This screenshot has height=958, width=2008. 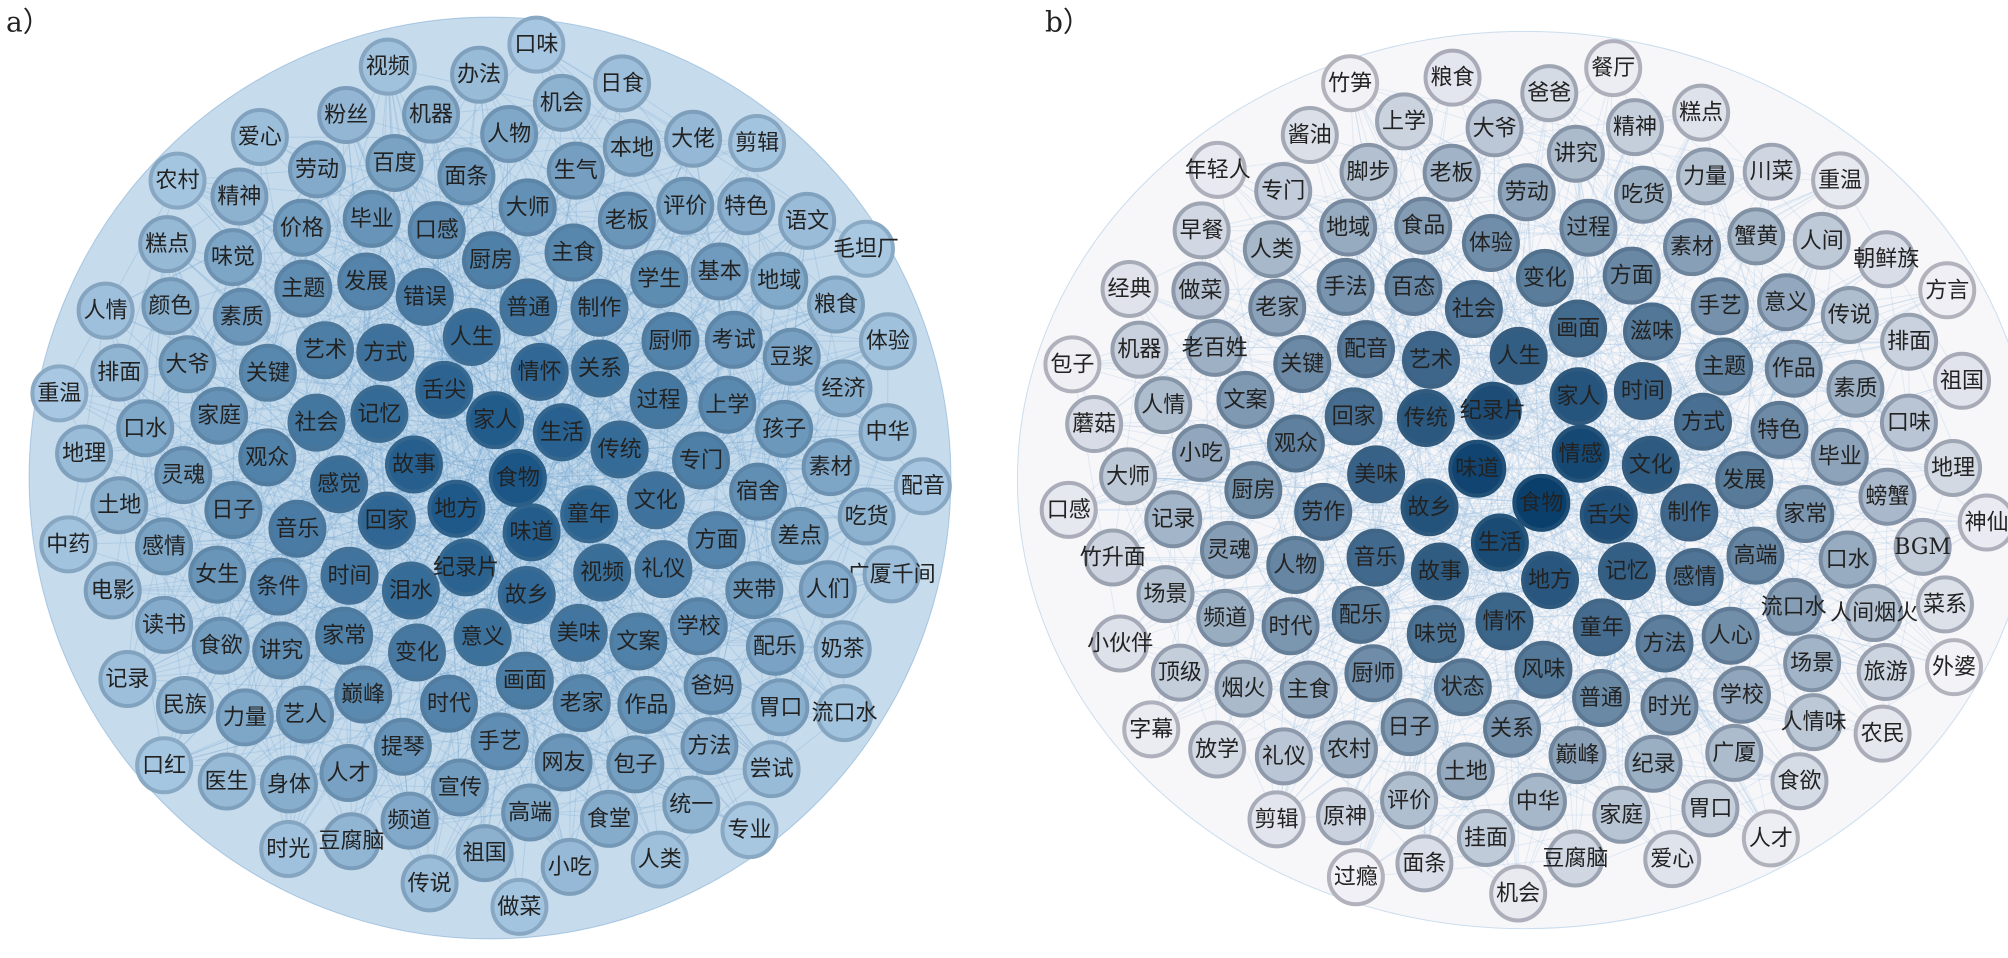 I want to click on node-label: 人情味, so click(x=1814, y=722).